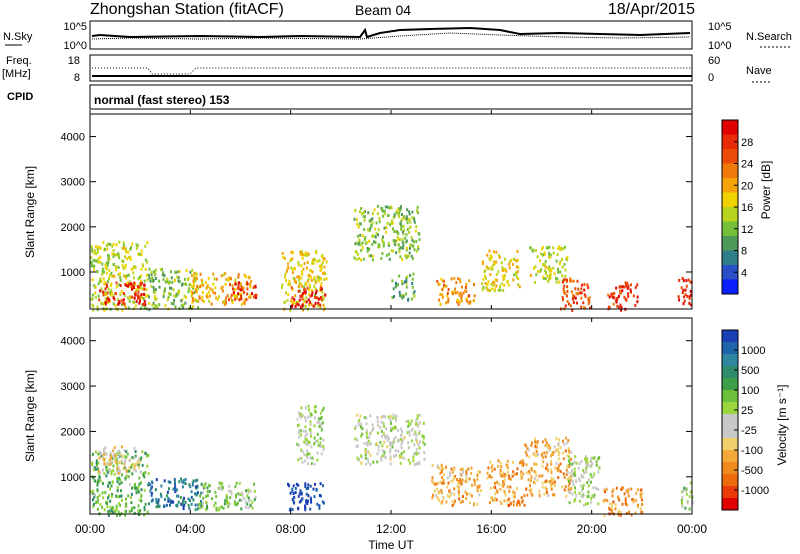 The image size is (800, 554). What do you see at coordinates (752, 451) in the screenshot?
I see `colorbar-tick-label: -100` at bounding box center [752, 451].